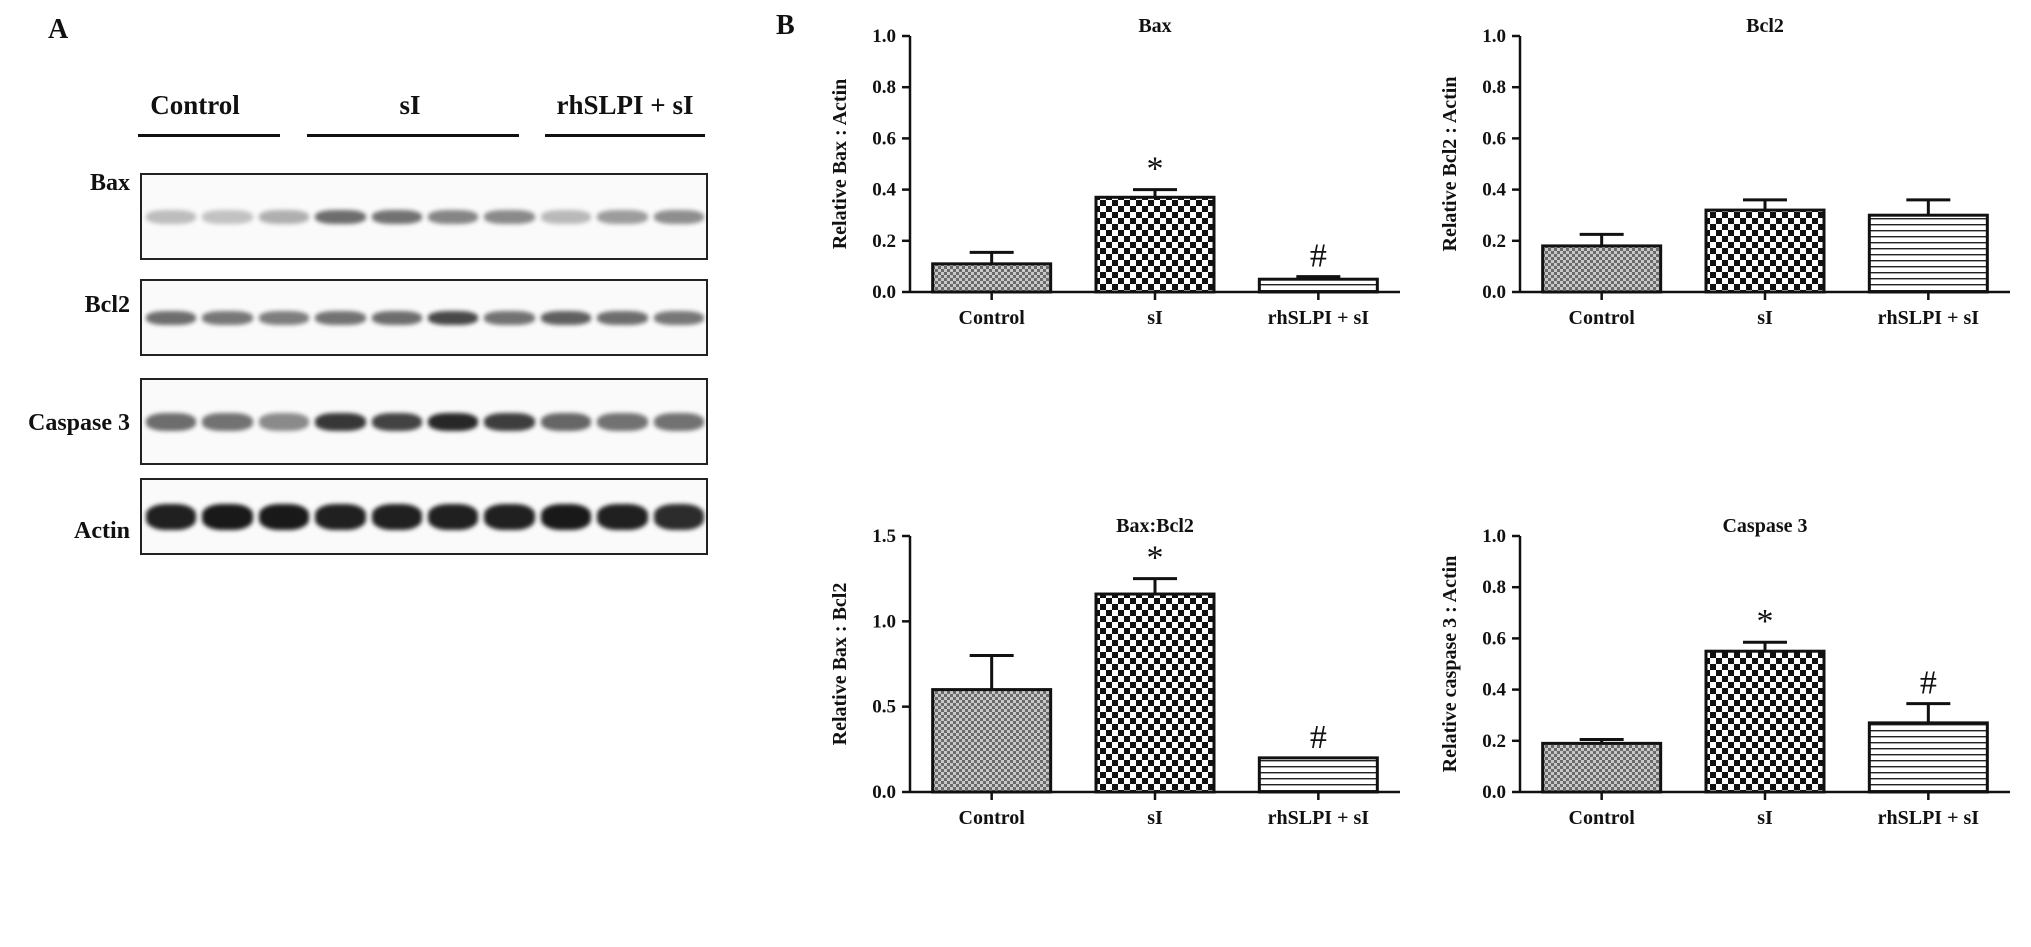 This screenshot has width=2031, height=947. What do you see at coordinates (1450, 164) in the screenshot?
I see `y-axis-title: Relative Bcl2 : Actin` at bounding box center [1450, 164].